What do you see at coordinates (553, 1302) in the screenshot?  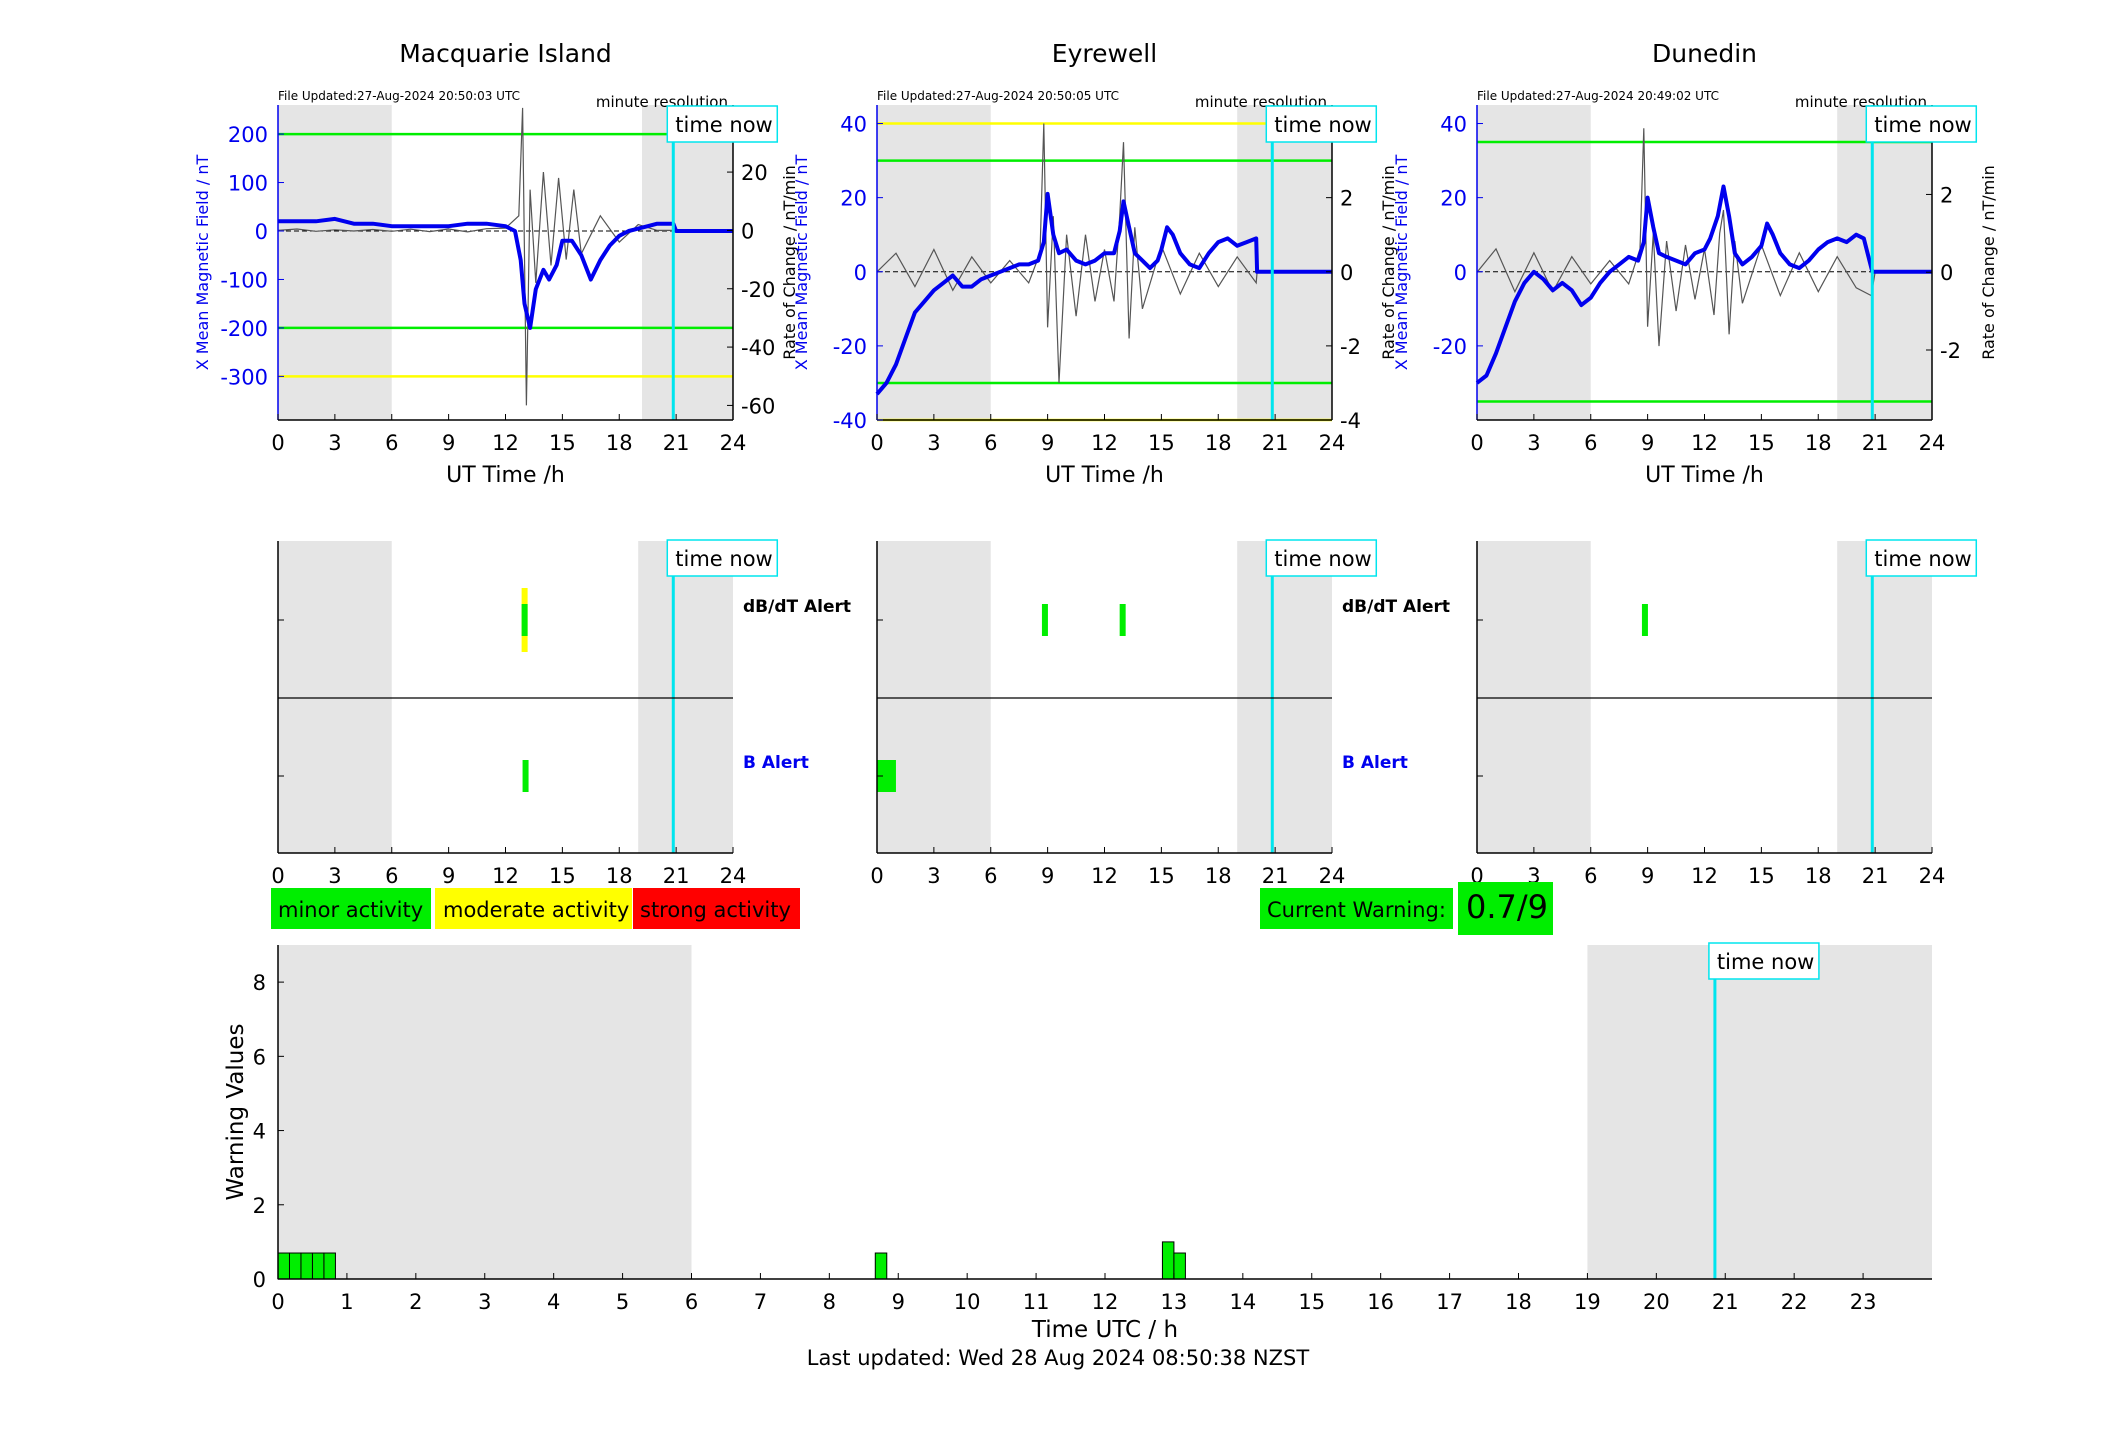 I see `x-tick-label: 4` at bounding box center [553, 1302].